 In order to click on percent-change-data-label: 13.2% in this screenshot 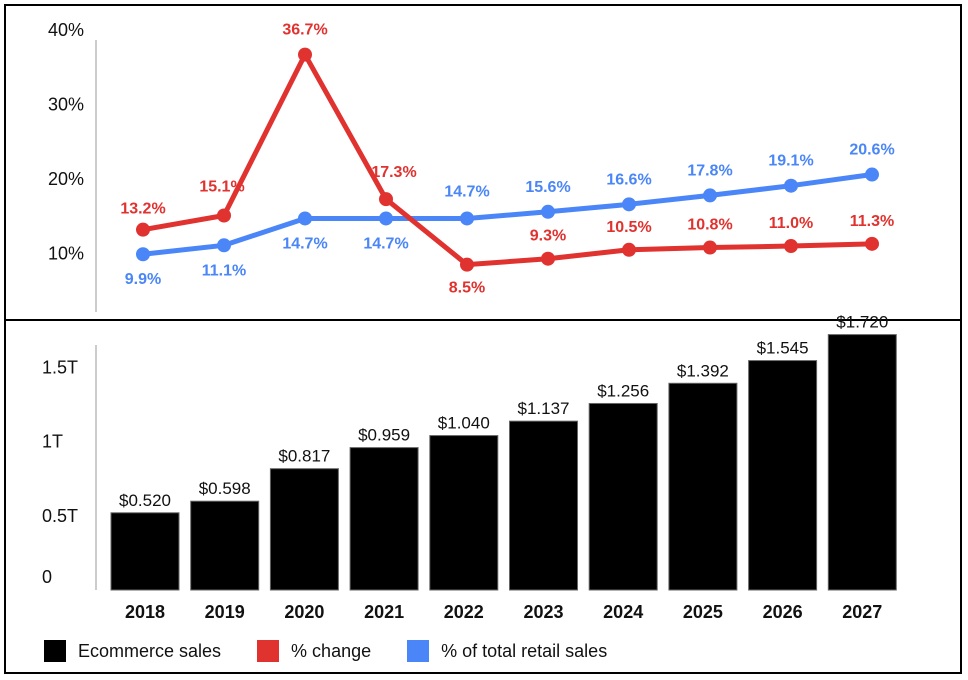, I will do `click(142, 209)`.